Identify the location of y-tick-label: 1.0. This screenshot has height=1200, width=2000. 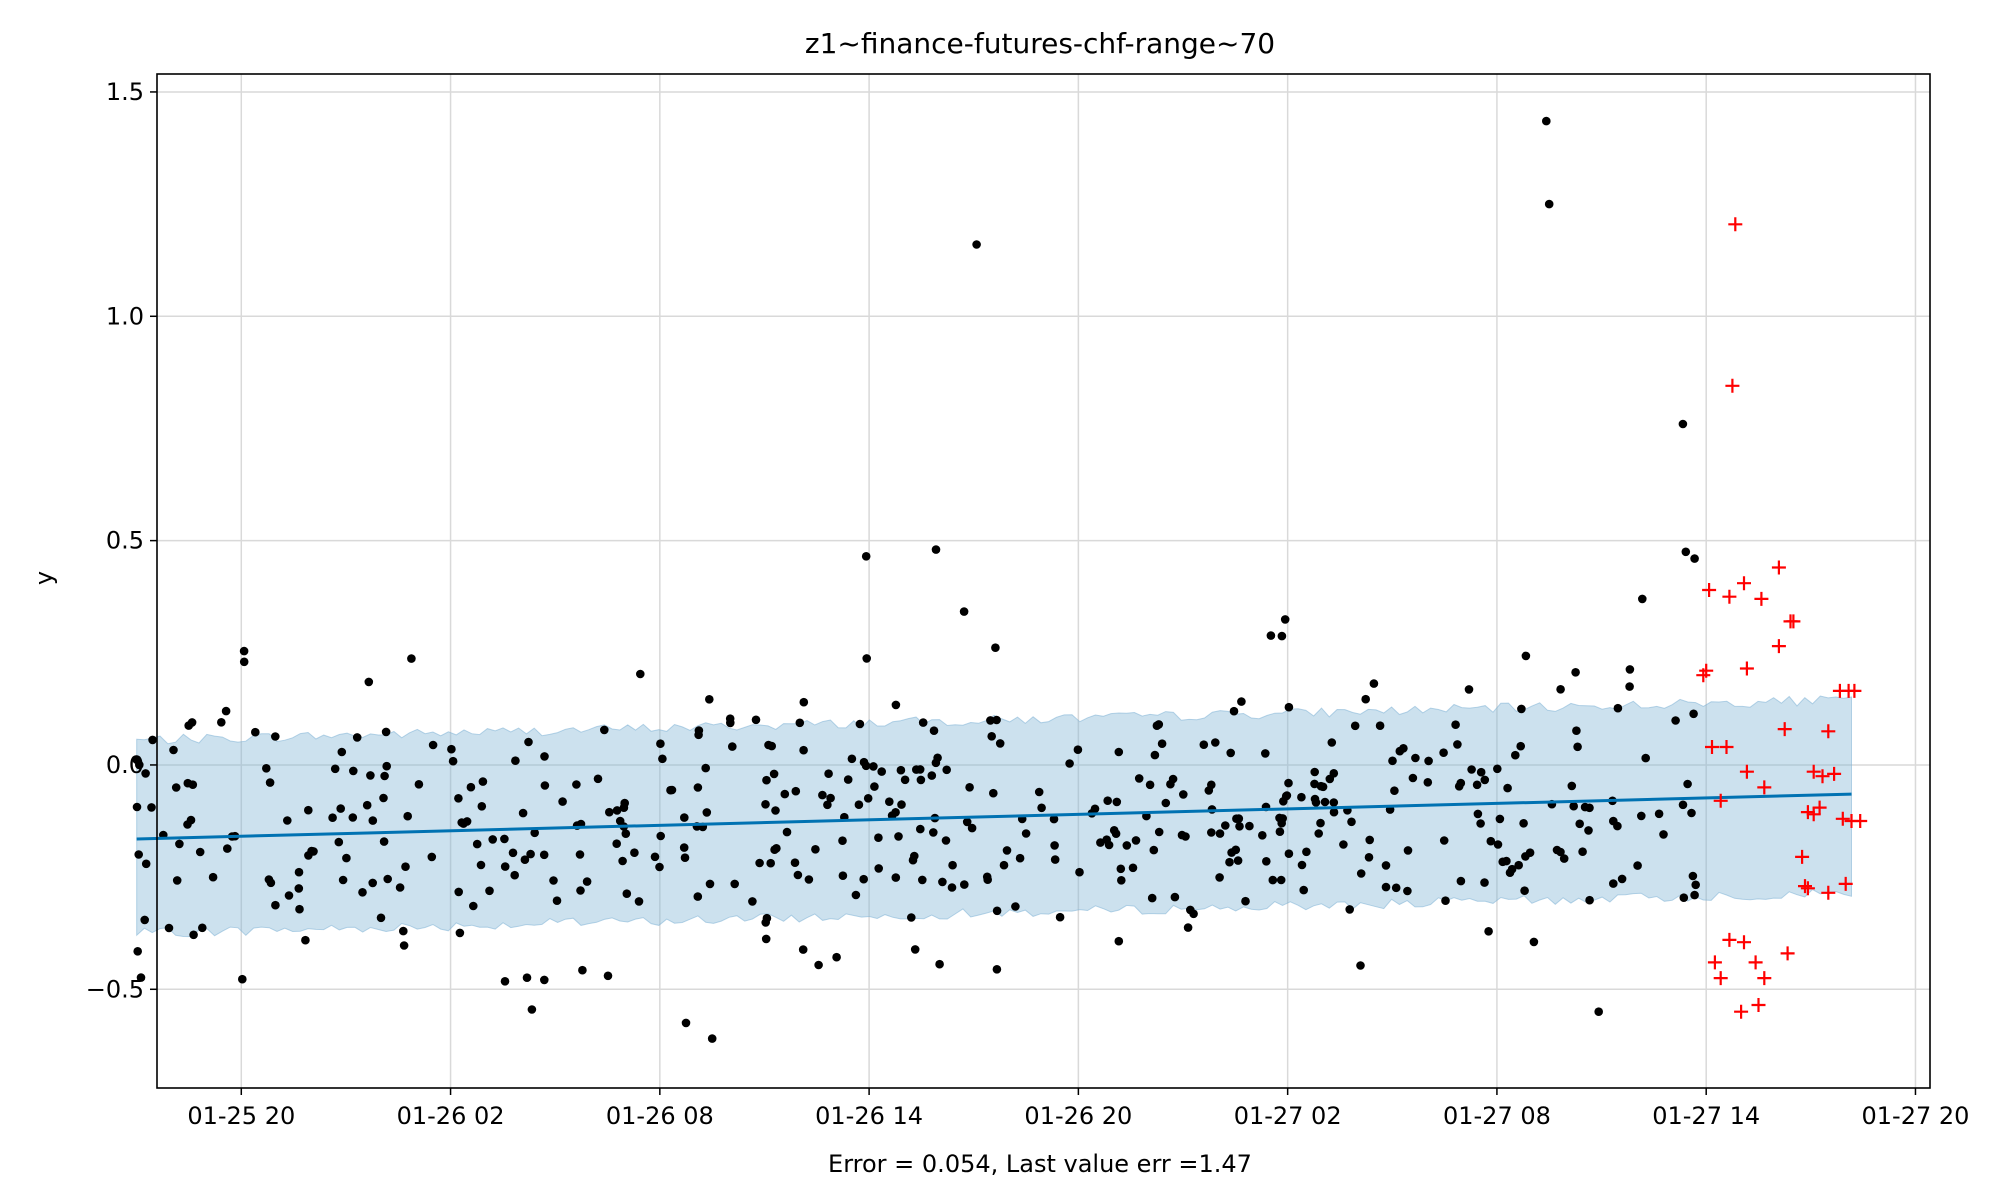
(125, 316).